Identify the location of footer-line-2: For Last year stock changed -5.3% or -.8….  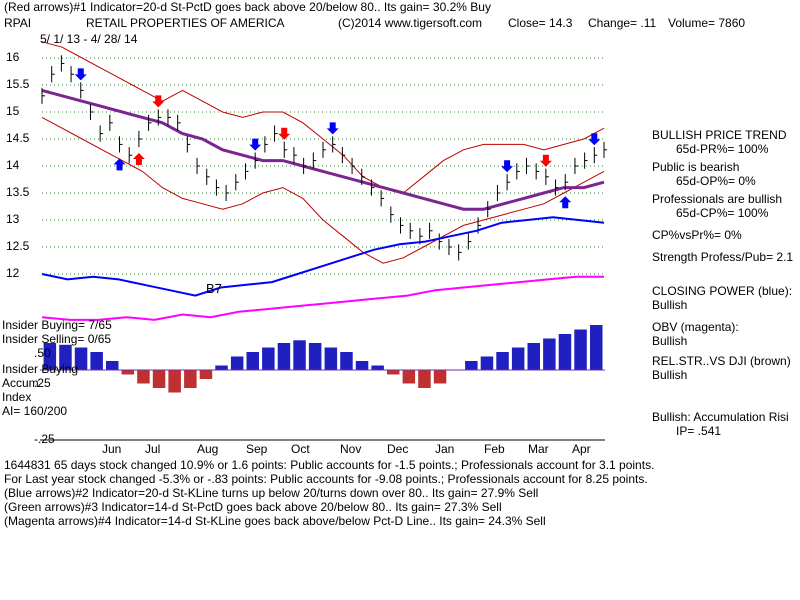
(326, 479).